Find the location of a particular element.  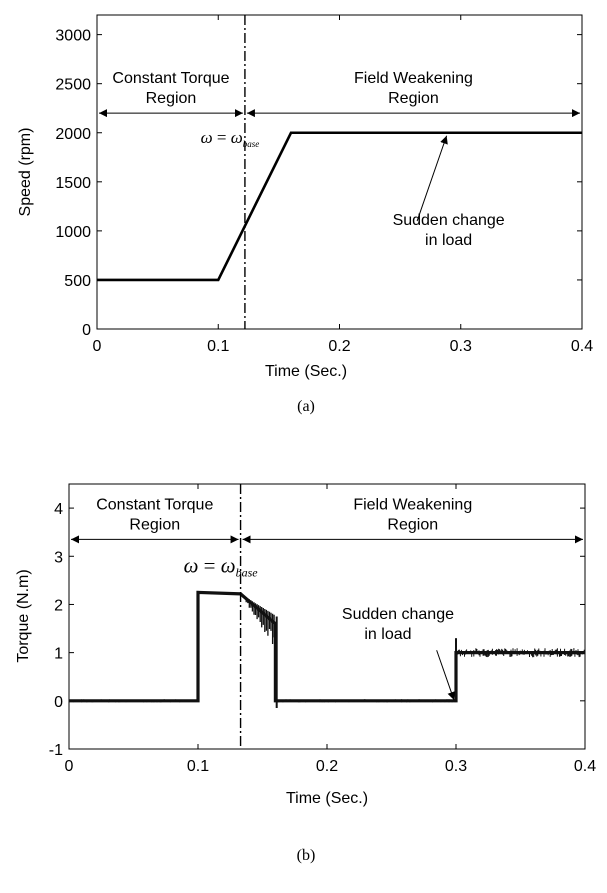

speed-line is located at coordinates (339, 206).